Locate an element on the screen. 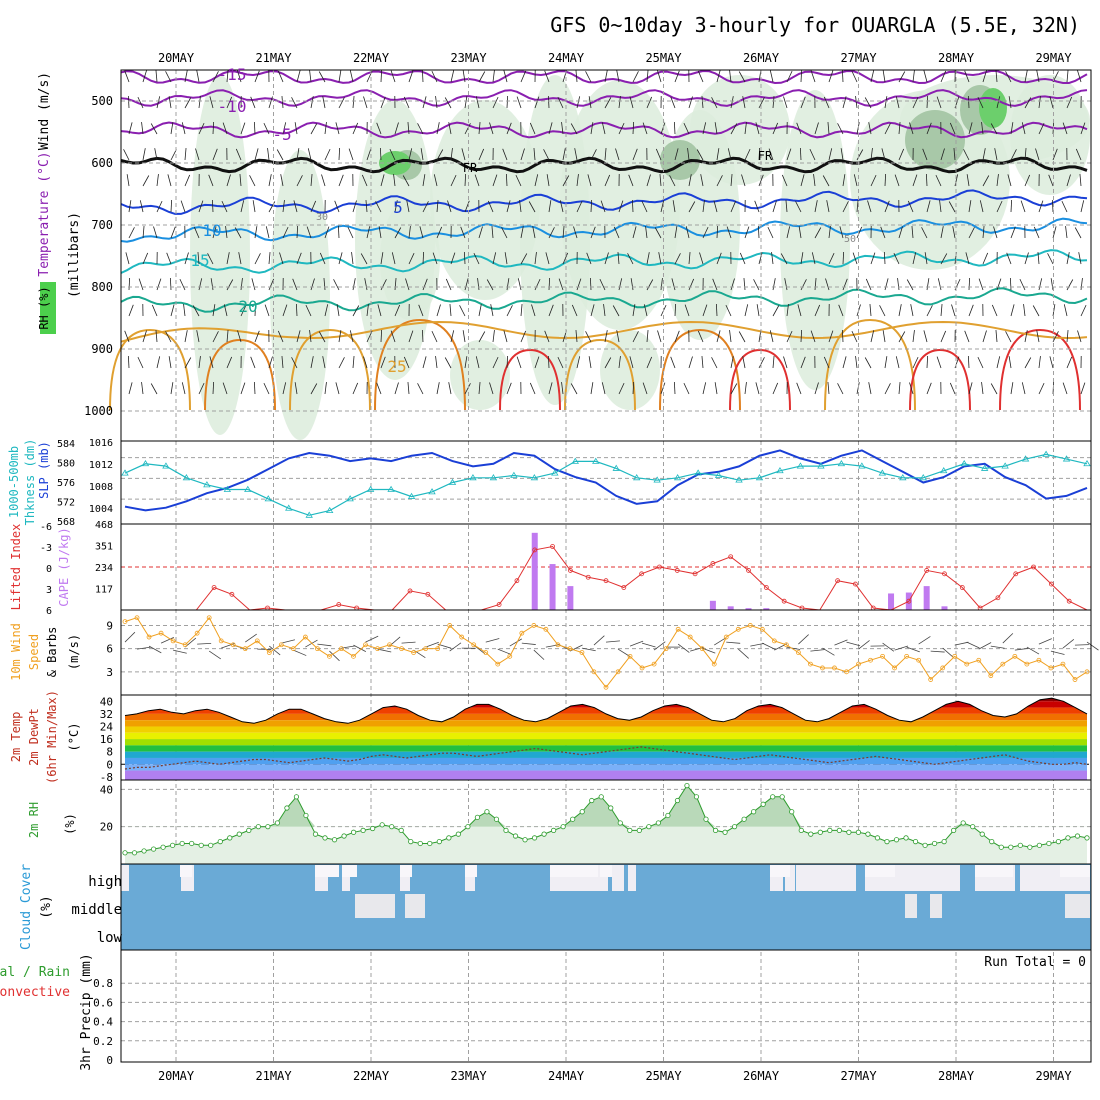  temp-band is located at coordinates (606, 775).